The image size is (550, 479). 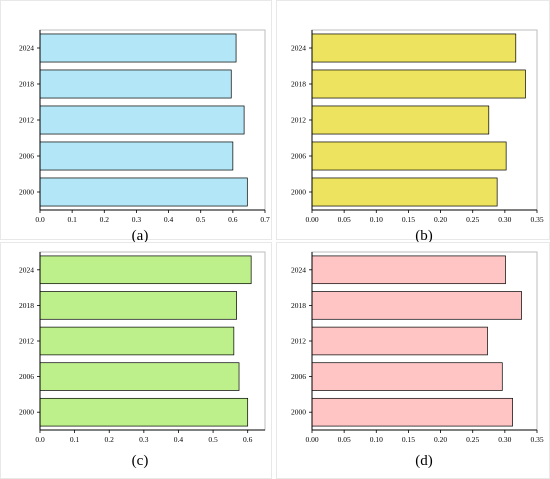 What do you see at coordinates (424, 236) in the screenshot?
I see `panel-label: (b)` at bounding box center [424, 236].